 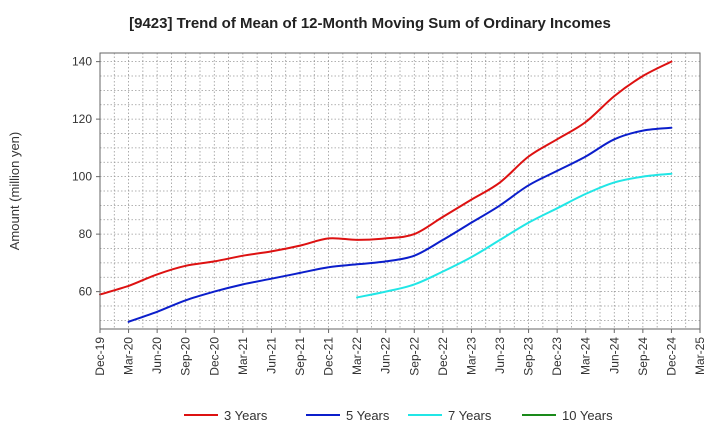 I want to click on legend-label: 5 Years, so click(x=368, y=415).